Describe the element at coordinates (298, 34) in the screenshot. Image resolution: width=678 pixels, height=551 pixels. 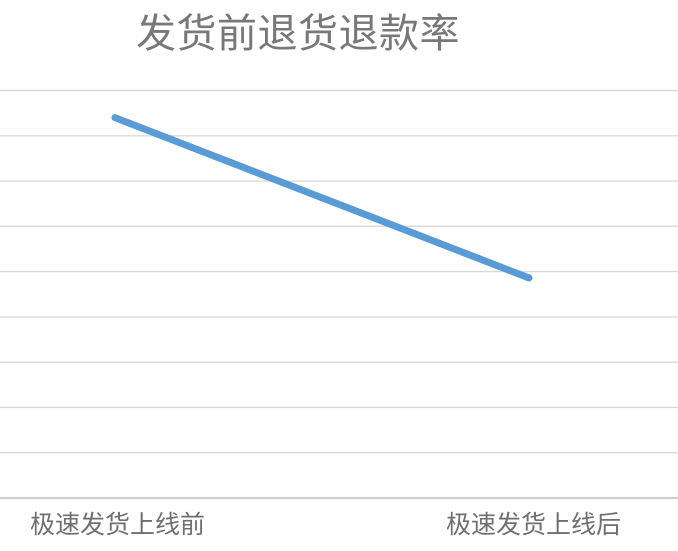
I see `chart-title: 发货前退货退款率` at that location.